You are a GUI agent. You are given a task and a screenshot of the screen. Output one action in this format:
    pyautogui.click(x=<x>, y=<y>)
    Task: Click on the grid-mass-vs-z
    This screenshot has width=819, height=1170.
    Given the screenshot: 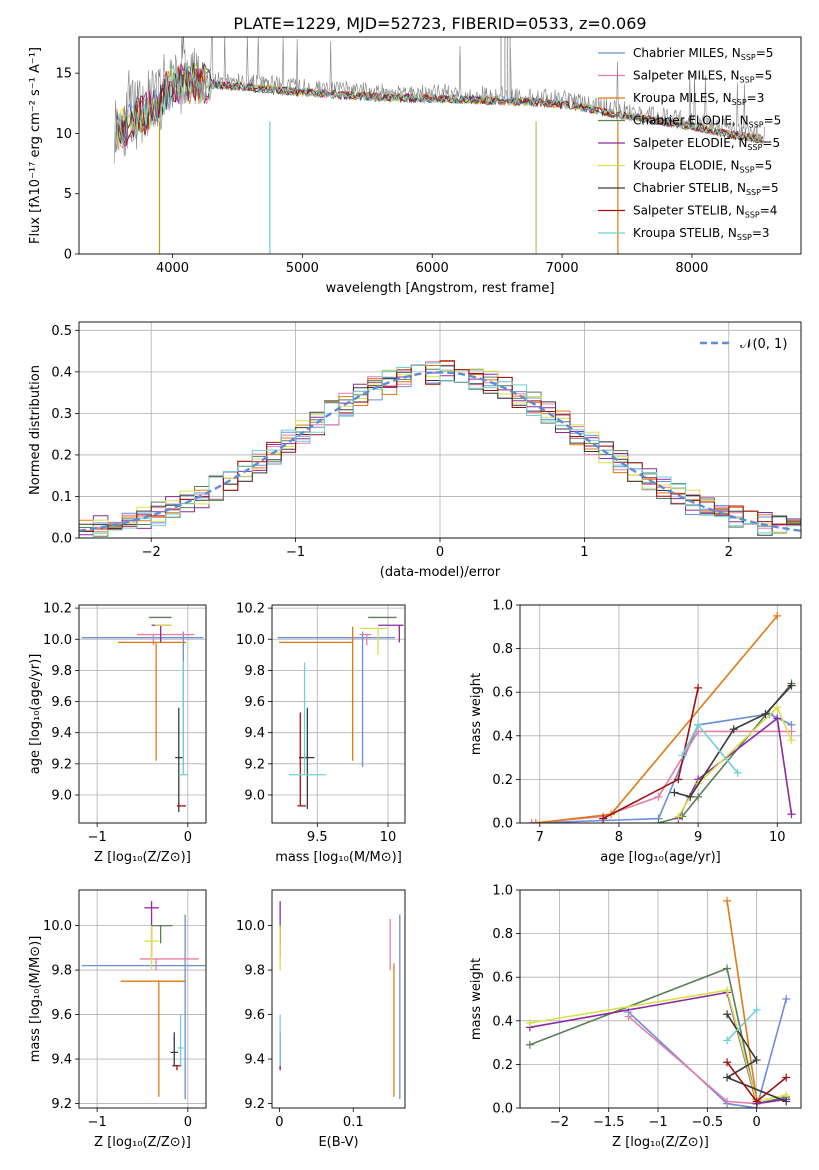 What is the action you would take?
    pyautogui.click(x=142, y=999)
    